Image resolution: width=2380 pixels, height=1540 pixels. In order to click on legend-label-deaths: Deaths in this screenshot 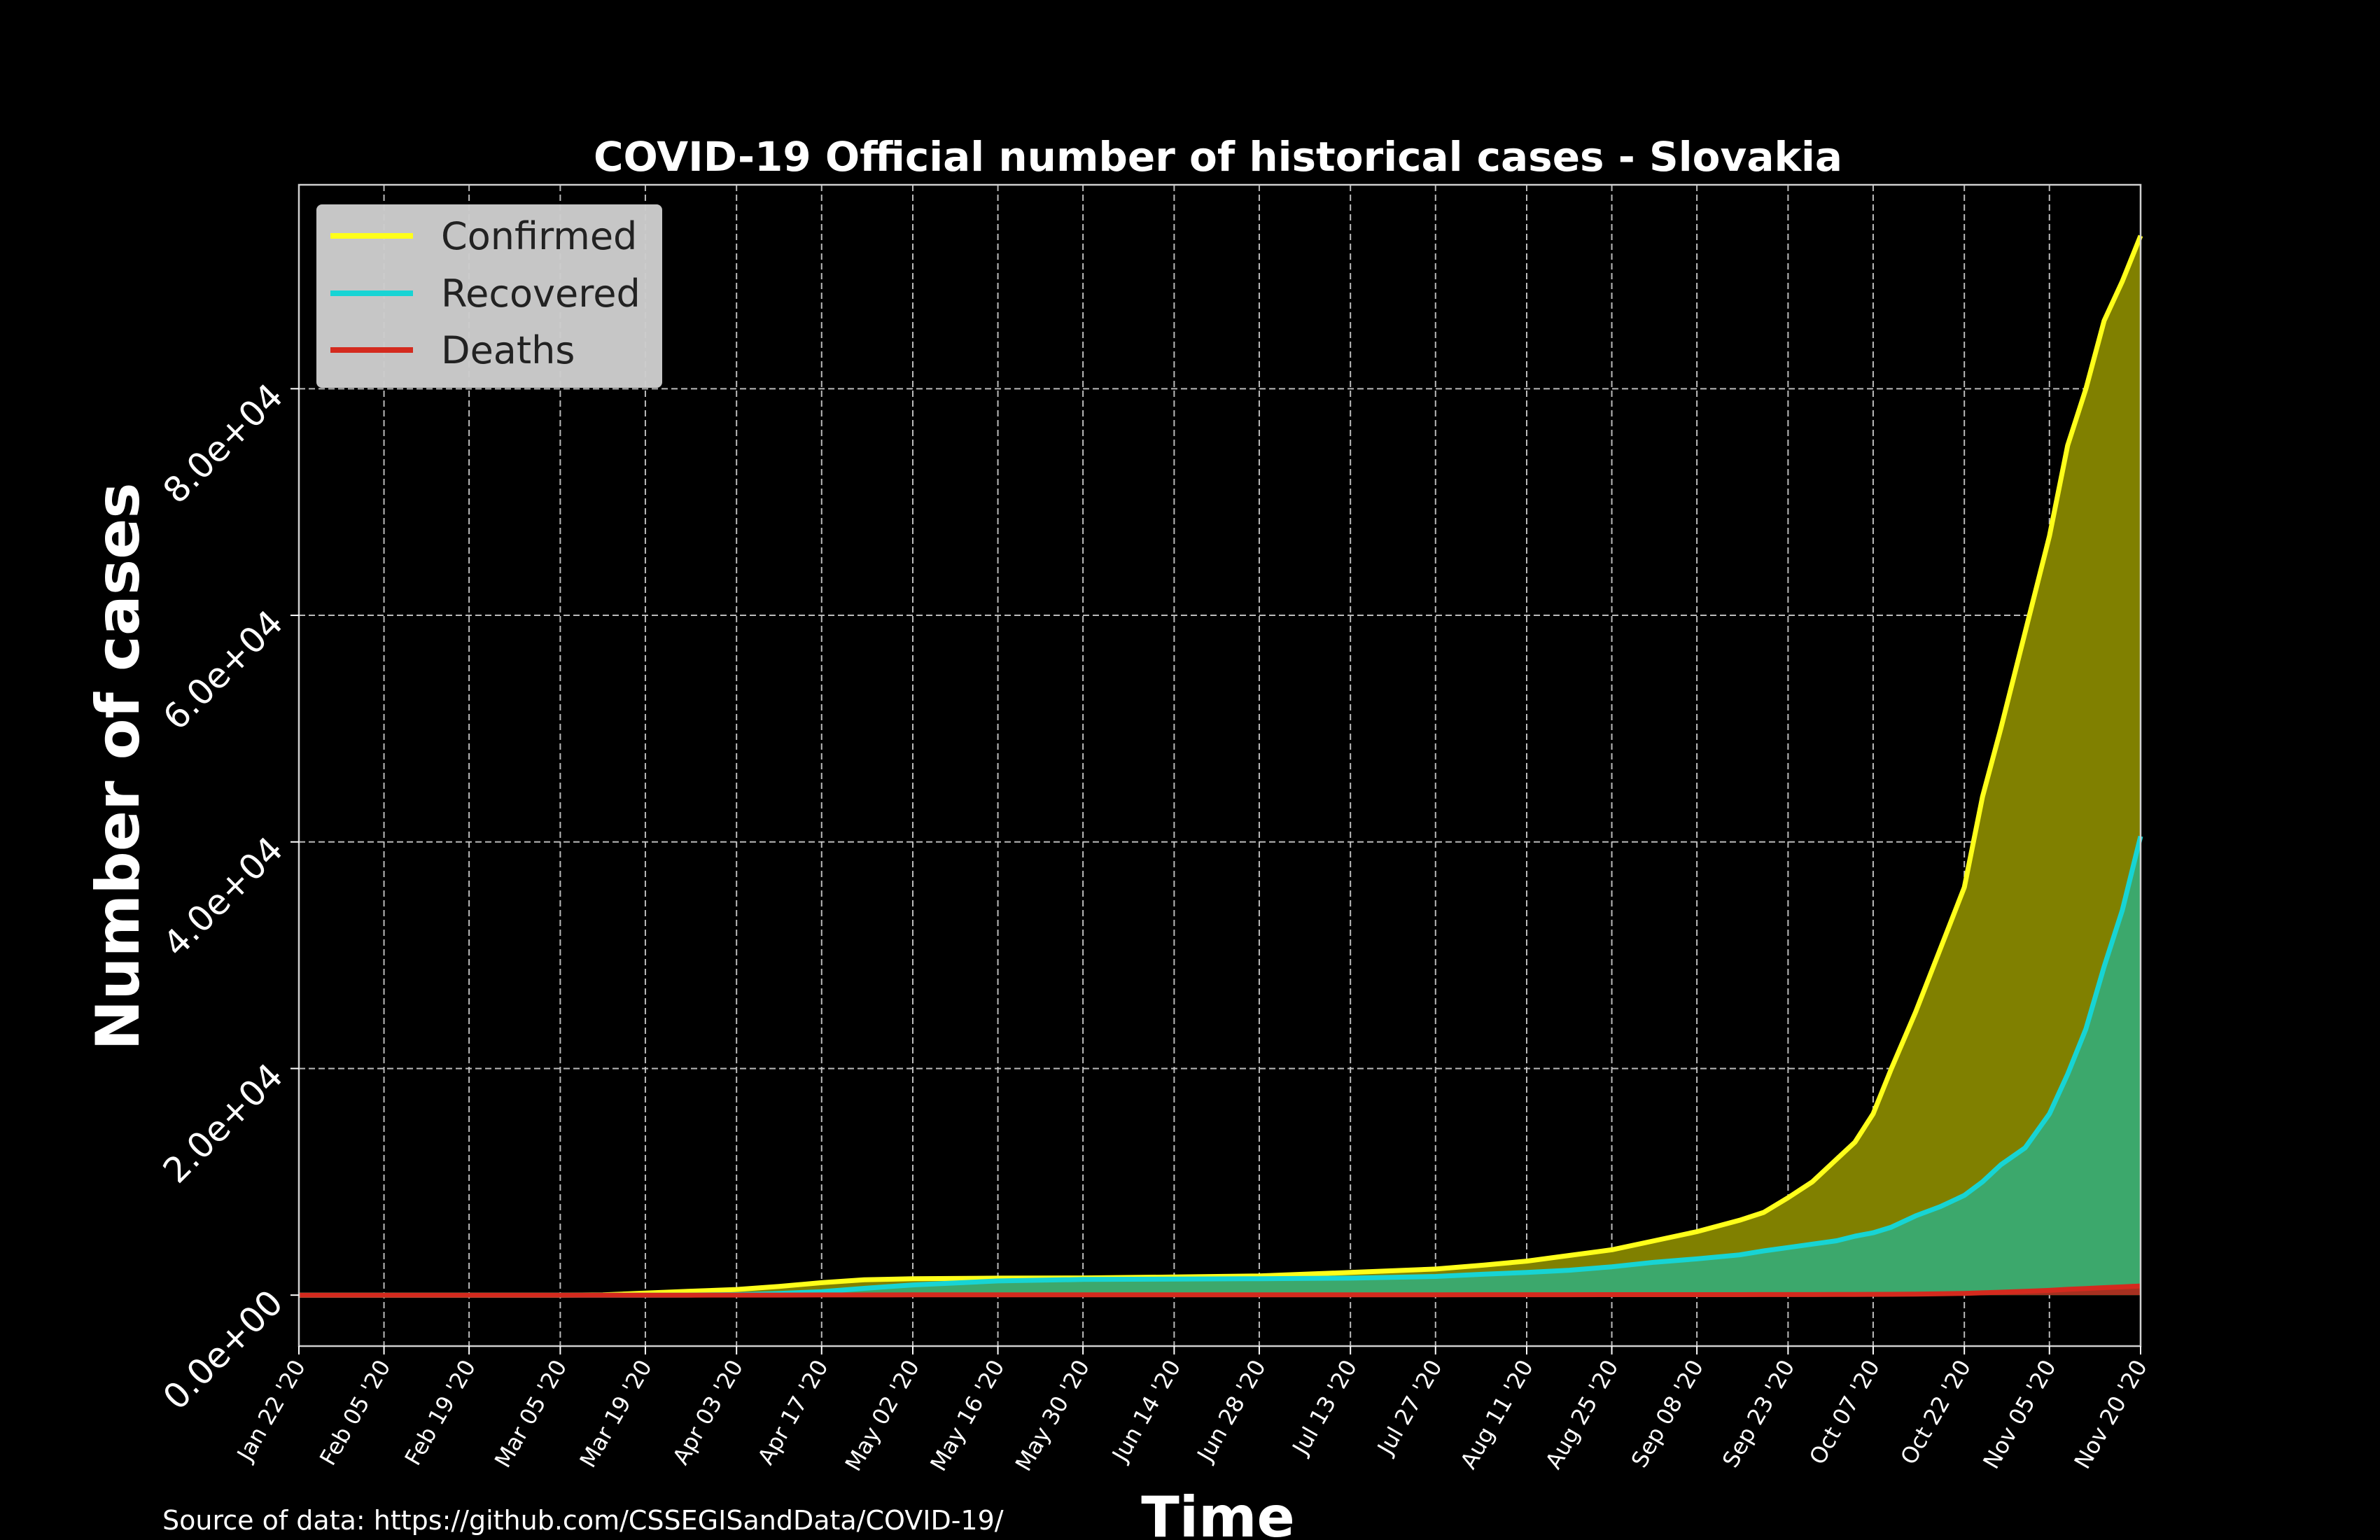, I will do `click(508, 350)`.